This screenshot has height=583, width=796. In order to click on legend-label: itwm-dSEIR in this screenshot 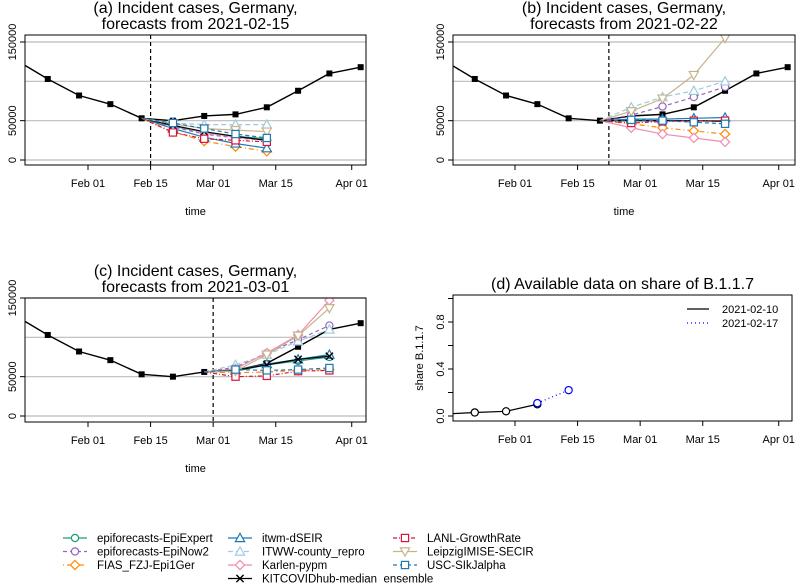, I will do `click(292, 539)`.